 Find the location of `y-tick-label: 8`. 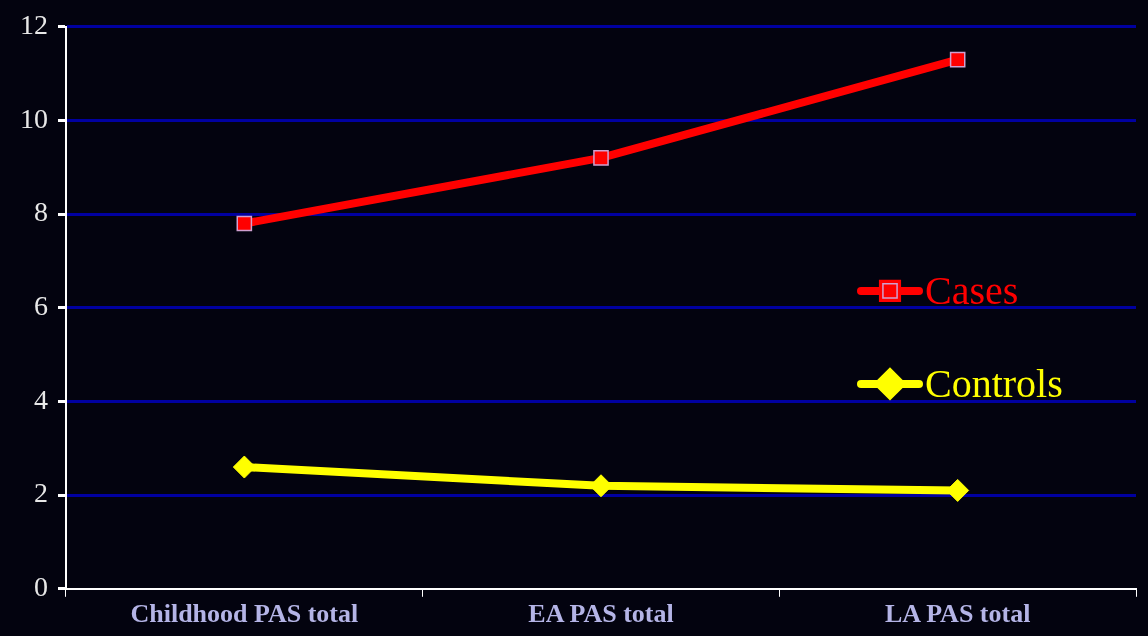

y-tick-label: 8 is located at coordinates (41, 212).